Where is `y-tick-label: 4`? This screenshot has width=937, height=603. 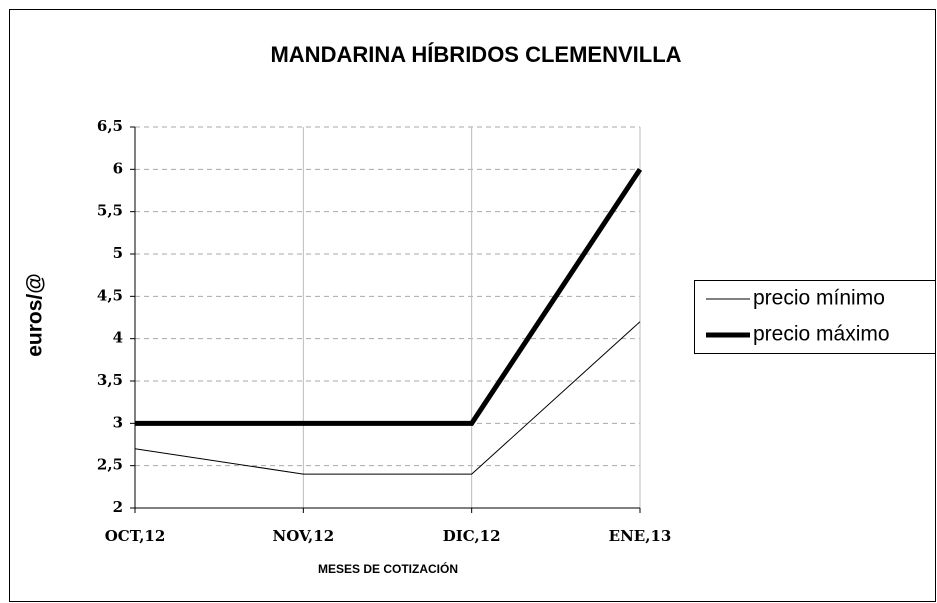 y-tick-label: 4 is located at coordinates (118, 338).